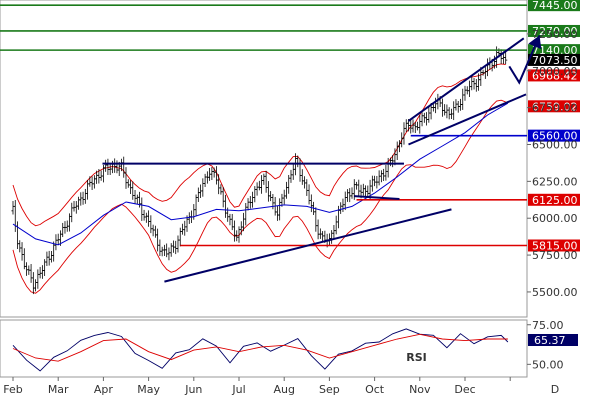 This screenshot has height=400, width=590. I want to click on level-tag-label: 7073.50, so click(555, 60).